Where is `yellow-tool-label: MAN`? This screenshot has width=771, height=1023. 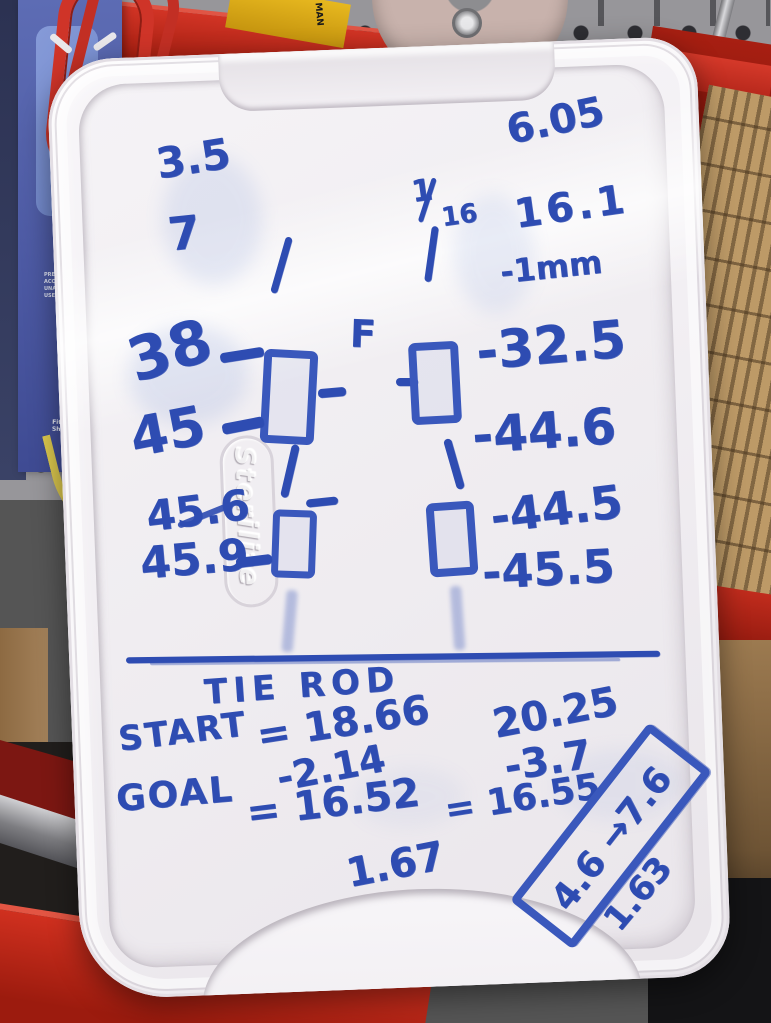 yellow-tool-label: MAN is located at coordinates (318, 14).